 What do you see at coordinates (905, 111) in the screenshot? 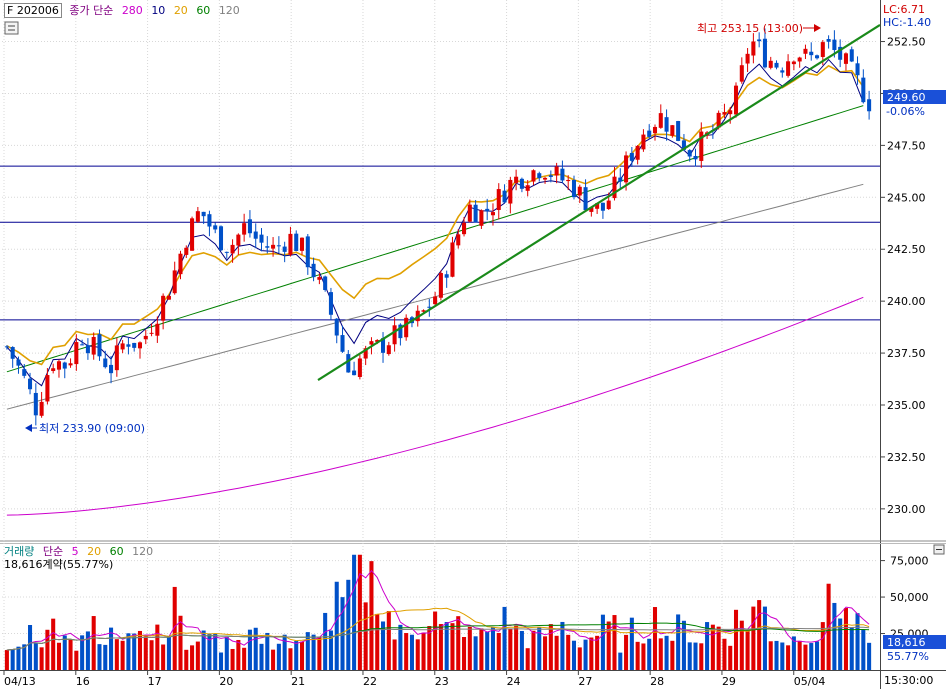
I see `current-change: -0.06%` at bounding box center [905, 111].